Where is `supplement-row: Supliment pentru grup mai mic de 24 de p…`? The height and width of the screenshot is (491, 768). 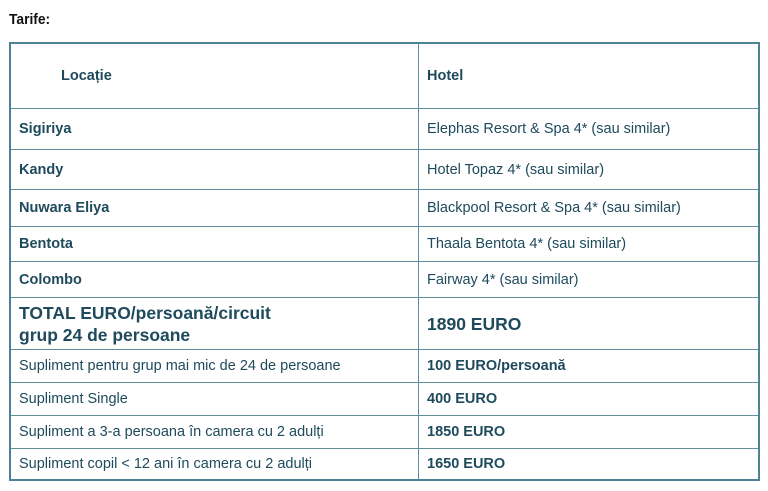
supplement-row: Supliment pentru grup mai mic de 24 de p… is located at coordinates (384, 366).